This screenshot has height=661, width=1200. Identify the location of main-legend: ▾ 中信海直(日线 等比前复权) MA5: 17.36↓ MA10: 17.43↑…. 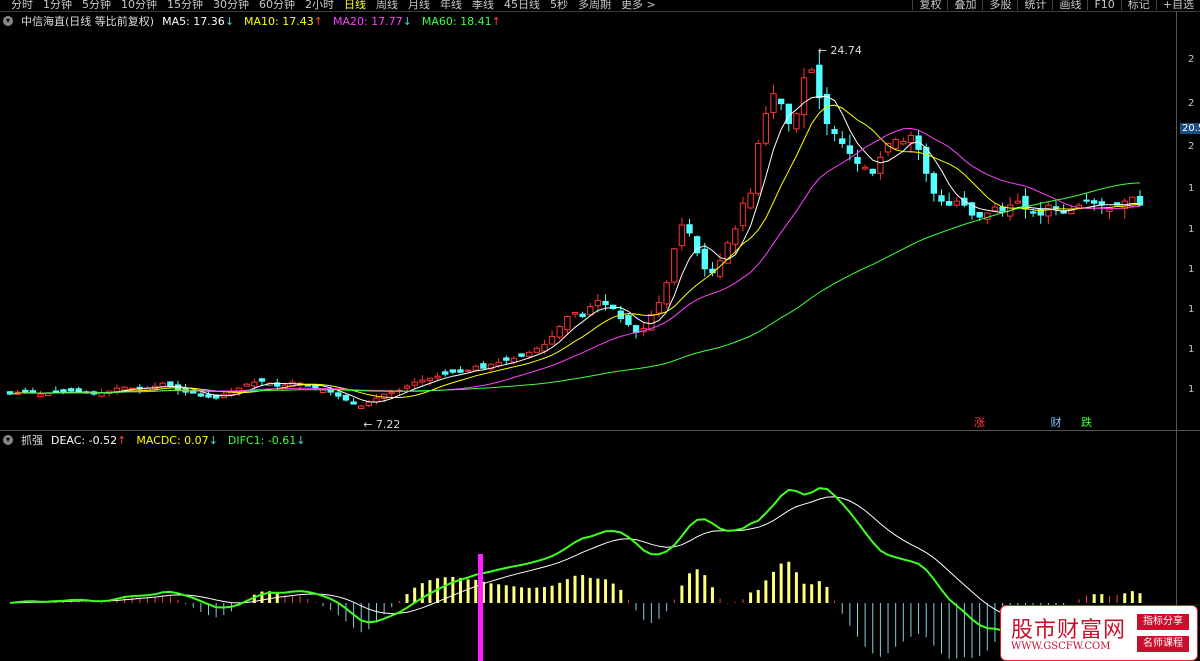
(252, 21).